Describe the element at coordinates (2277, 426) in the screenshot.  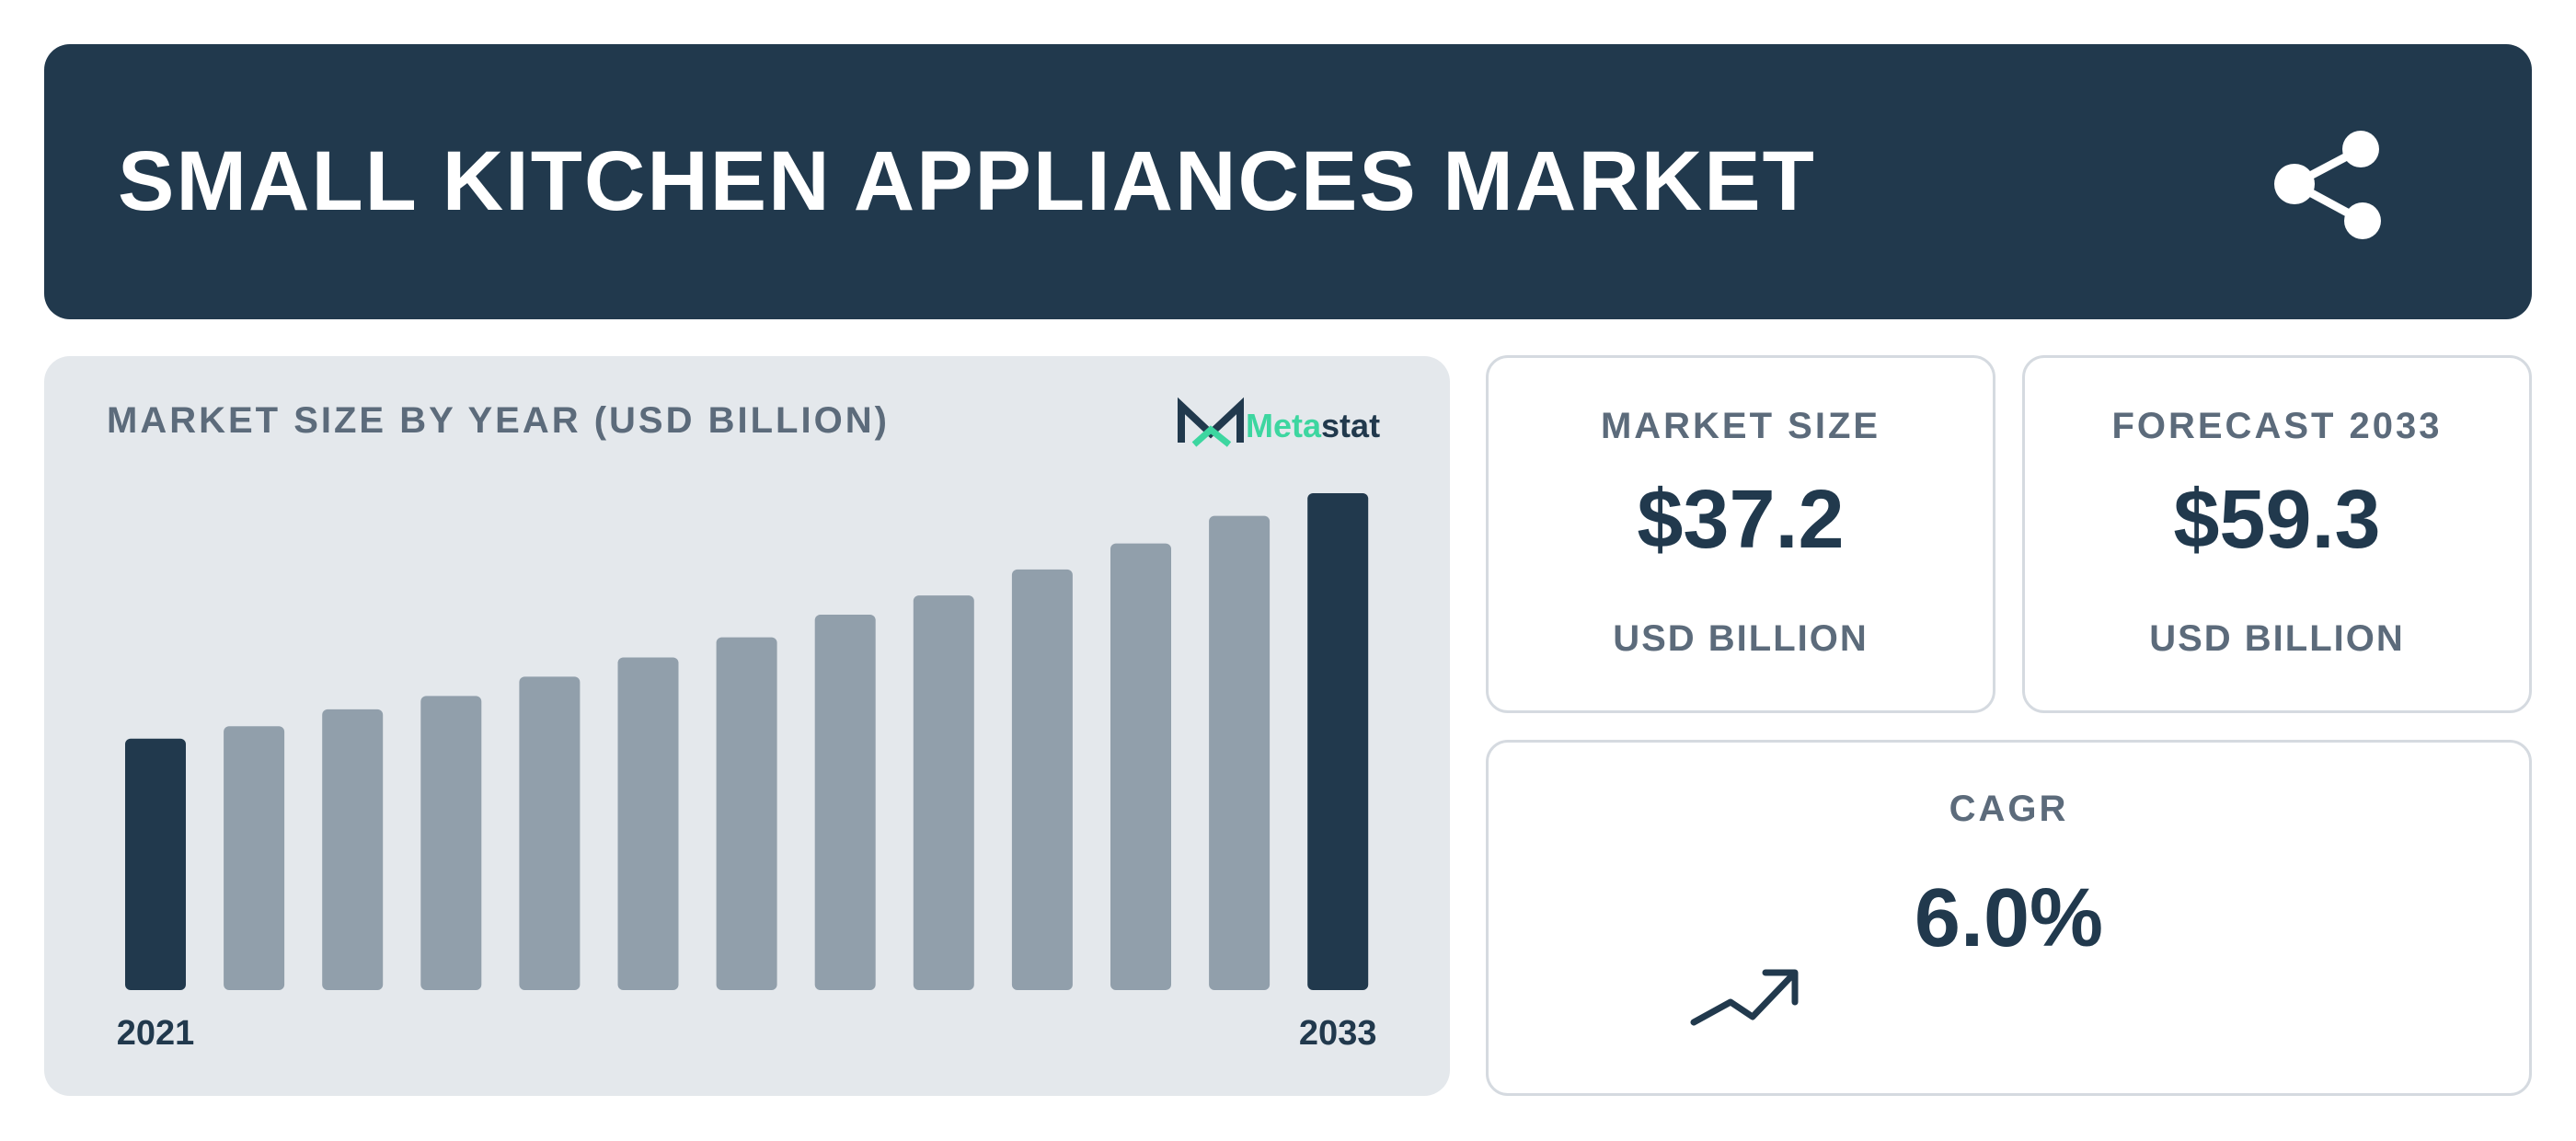
I see `forecast-label: FORECAST 2033` at that location.